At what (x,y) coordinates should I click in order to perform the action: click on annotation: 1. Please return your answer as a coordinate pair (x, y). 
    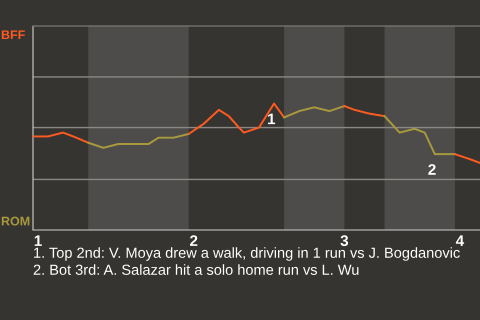
    Looking at the image, I should click on (272, 119).